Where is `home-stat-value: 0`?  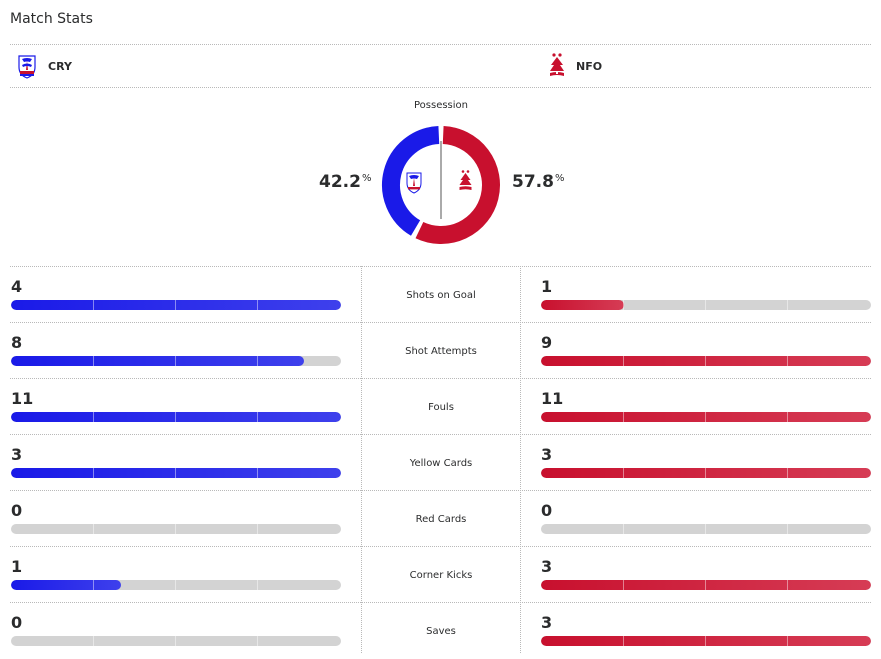
home-stat-value: 0 is located at coordinates (17, 510).